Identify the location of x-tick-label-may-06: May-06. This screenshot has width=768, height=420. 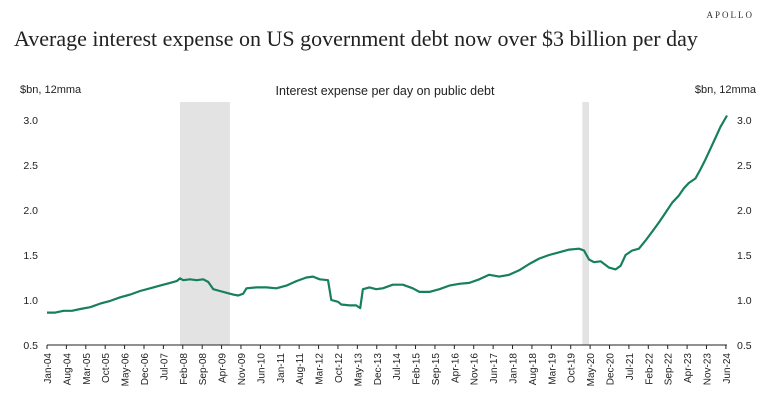
(126, 370).